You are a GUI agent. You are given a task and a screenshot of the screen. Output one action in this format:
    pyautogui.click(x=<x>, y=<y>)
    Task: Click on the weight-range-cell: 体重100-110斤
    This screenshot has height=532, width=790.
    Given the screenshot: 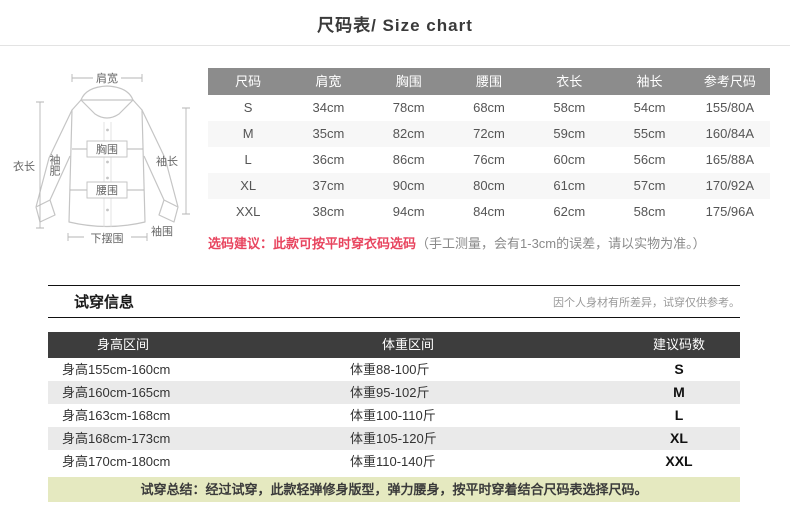 What is the action you would take?
    pyautogui.click(x=393, y=415)
    